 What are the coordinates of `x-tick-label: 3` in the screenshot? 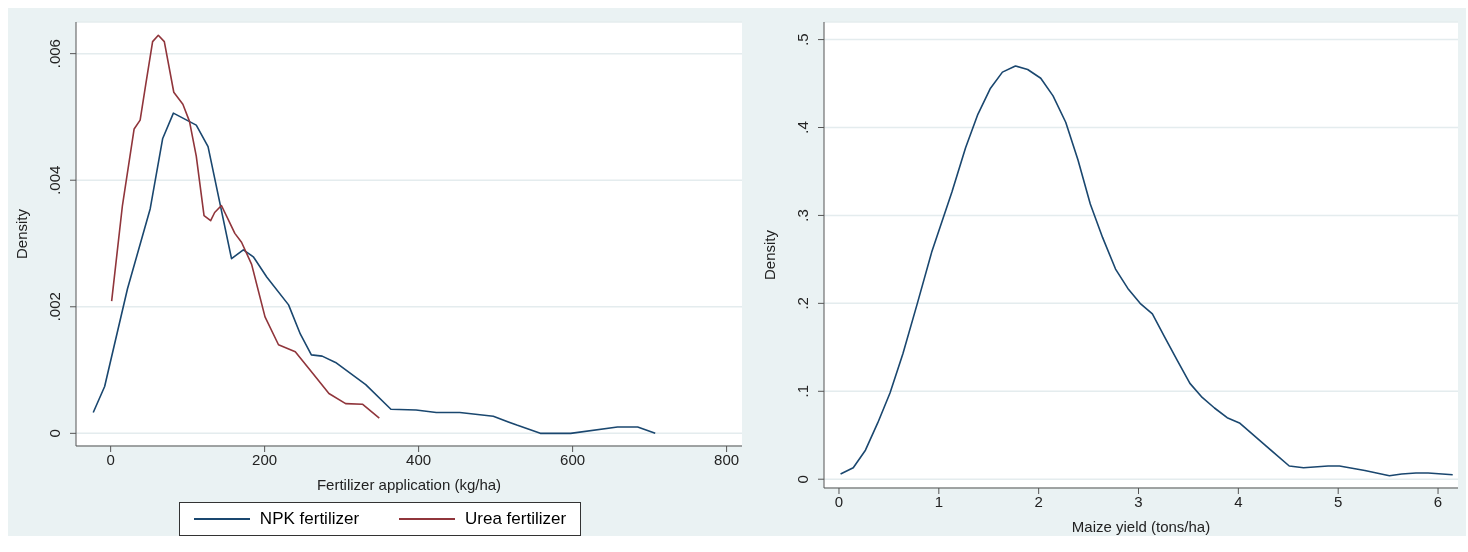 It's located at (1138, 501).